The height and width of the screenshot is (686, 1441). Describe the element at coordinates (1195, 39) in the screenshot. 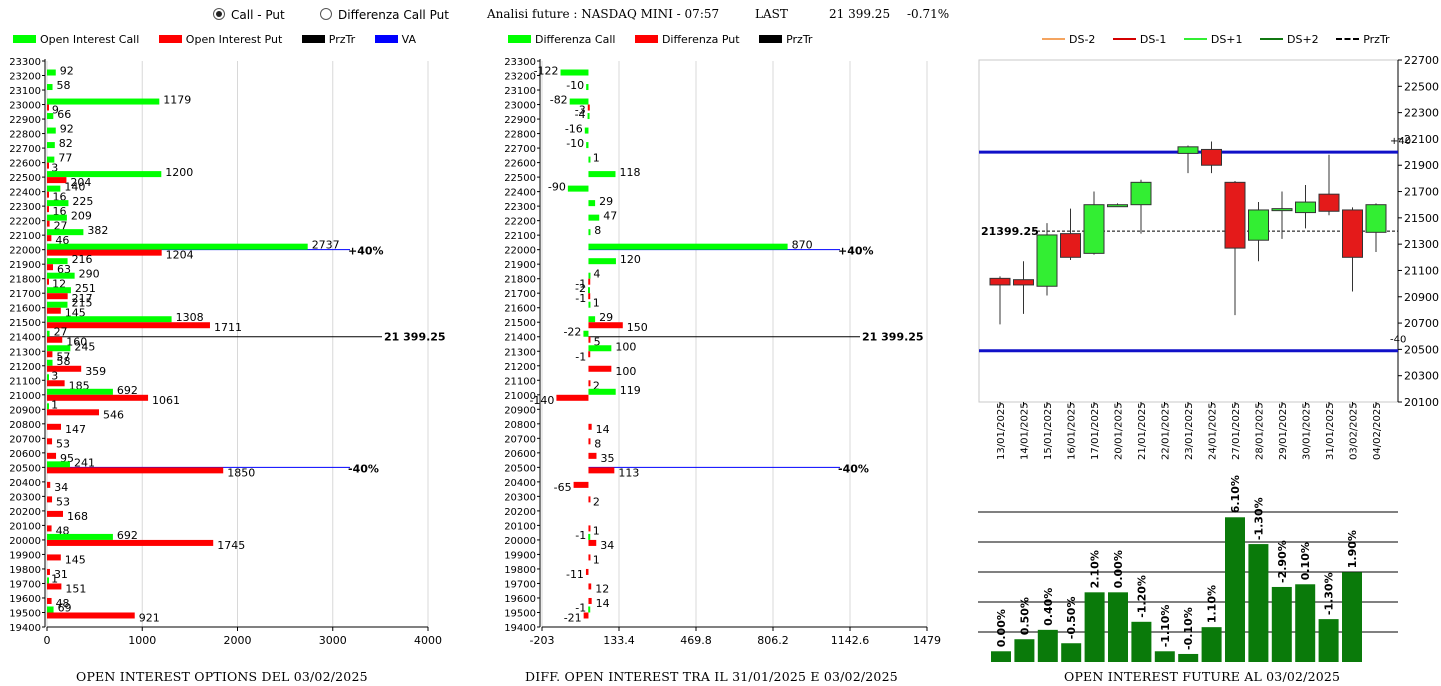

I see `legend-swatch-ds+1` at that location.